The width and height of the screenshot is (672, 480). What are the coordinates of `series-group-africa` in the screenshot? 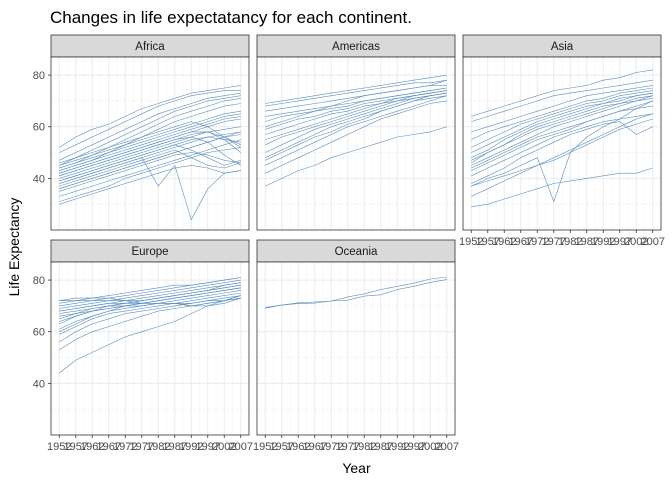 It's located at (150, 152).